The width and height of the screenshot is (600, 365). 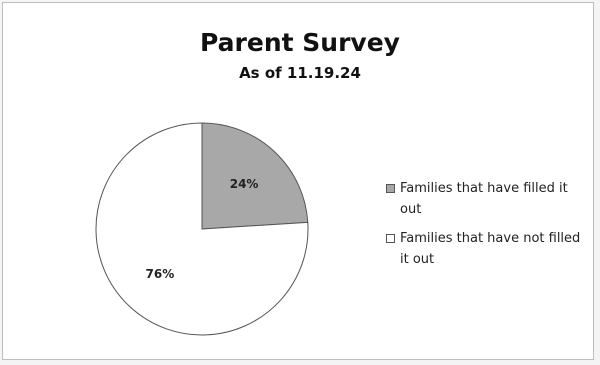 I want to click on legend-item-not-filled: Families that have not filled it out, so click(x=486, y=249).